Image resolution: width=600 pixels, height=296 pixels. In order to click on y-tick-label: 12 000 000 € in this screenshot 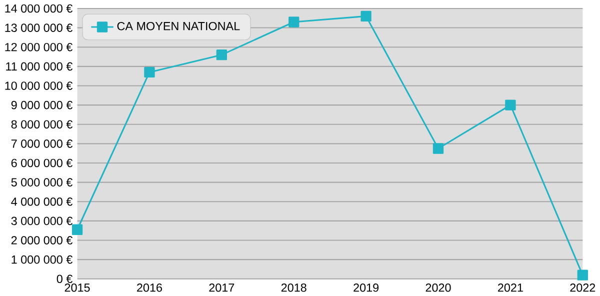, I will do `click(38, 47)`.